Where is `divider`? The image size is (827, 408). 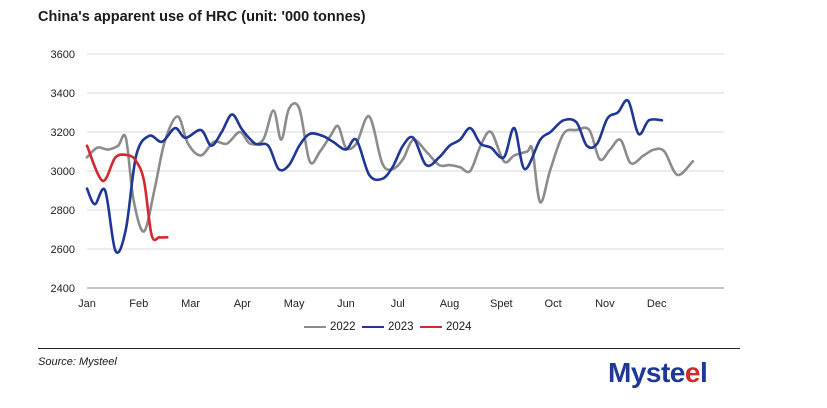 divider is located at coordinates (389, 348).